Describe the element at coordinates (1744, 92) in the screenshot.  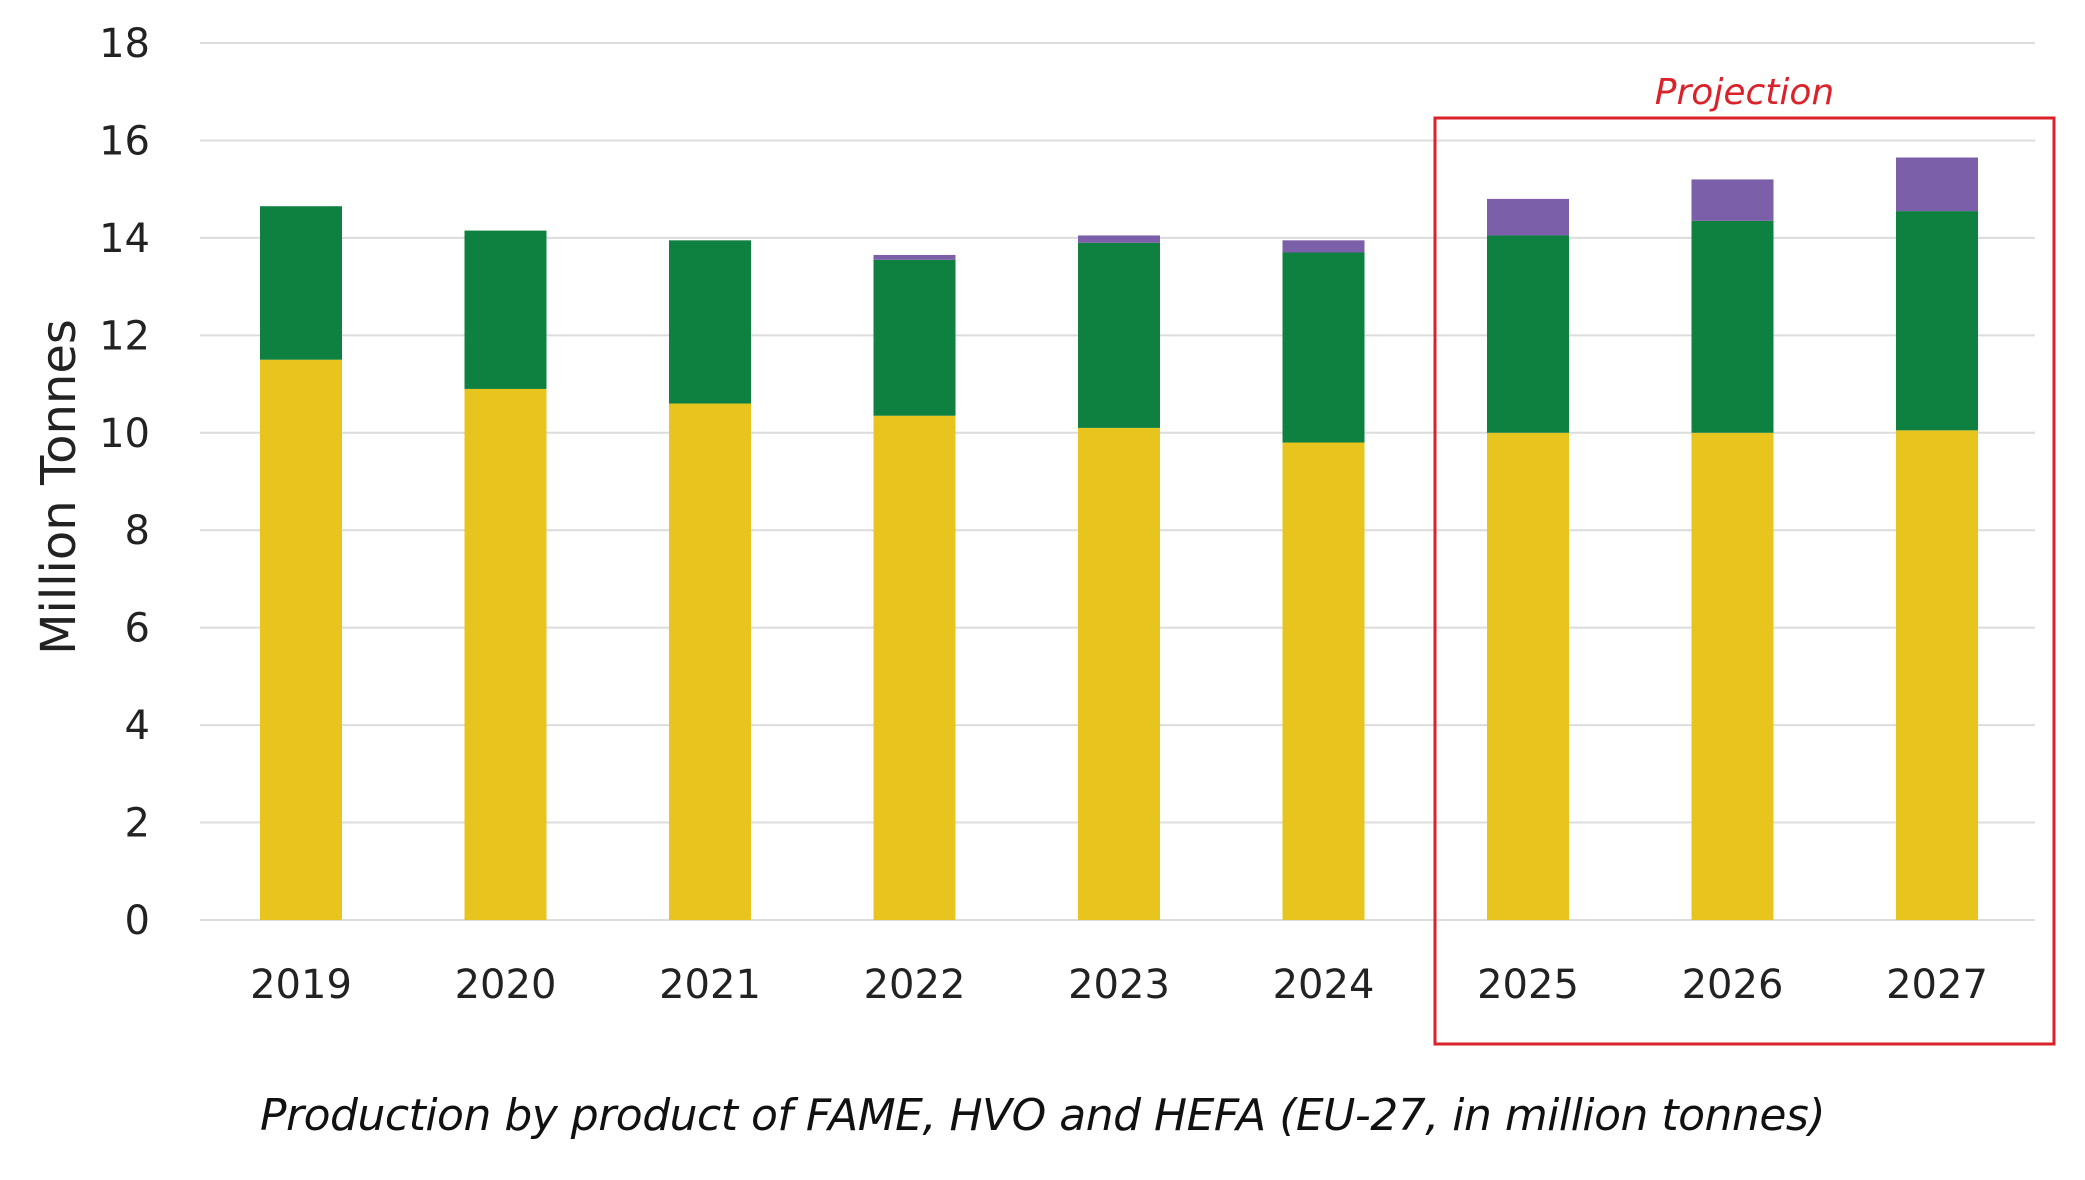
I see `projection-label: Projection` at that location.